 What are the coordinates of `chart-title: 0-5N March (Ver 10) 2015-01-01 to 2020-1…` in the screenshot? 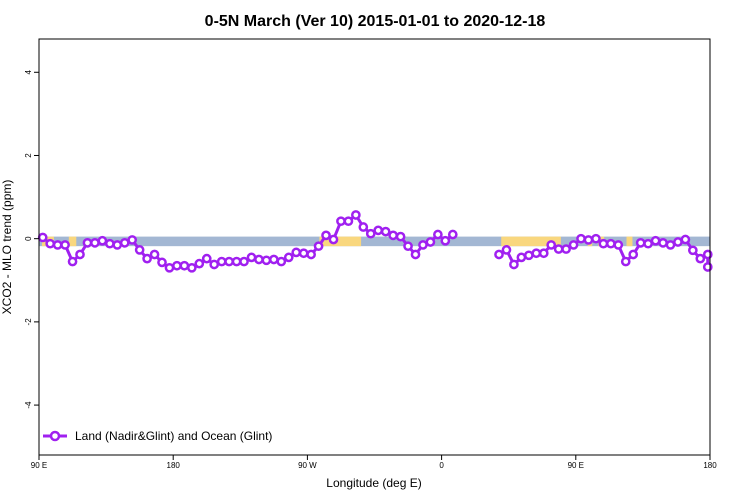 It's located at (375, 21).